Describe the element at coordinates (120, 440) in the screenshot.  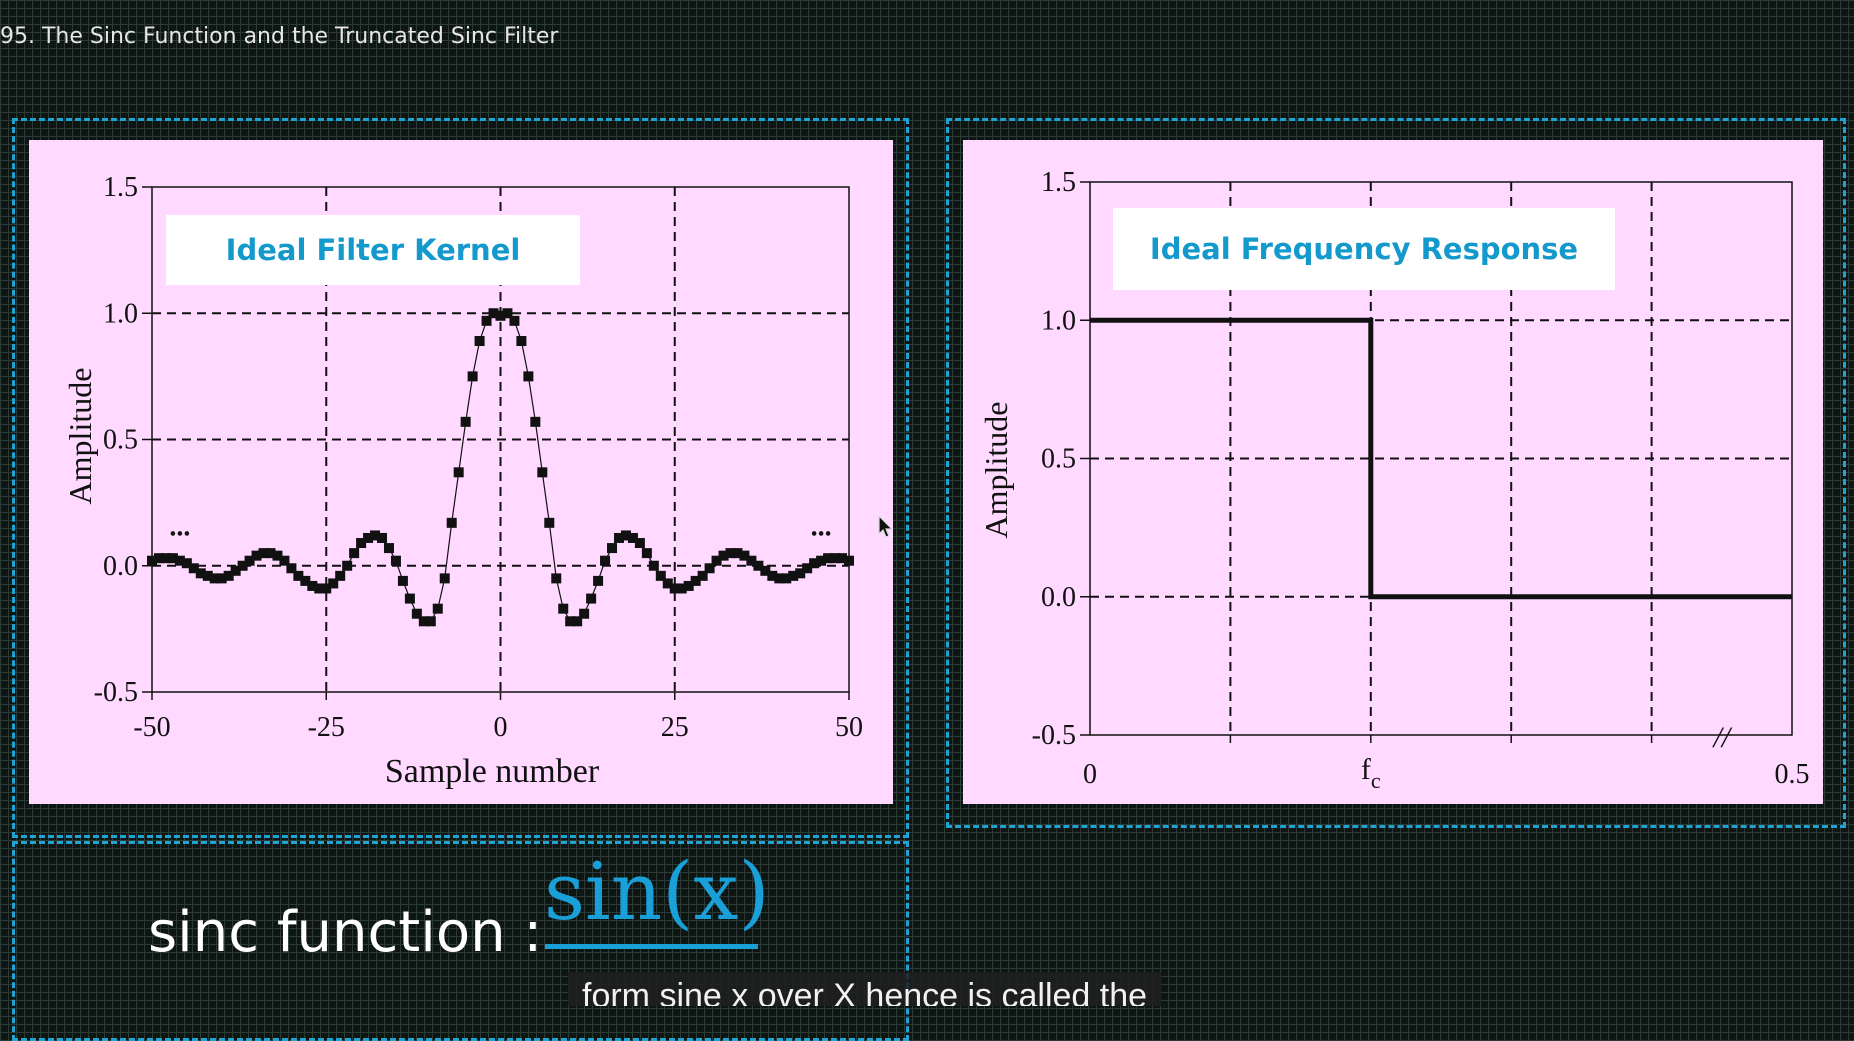
I see `y-tick-label: 0.5` at that location.